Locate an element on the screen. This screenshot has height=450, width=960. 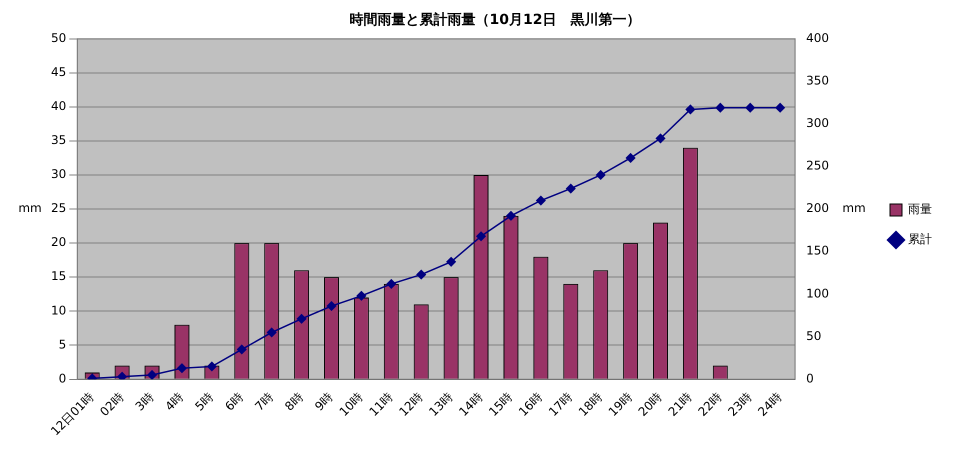
y-tick-label: 5 is located at coordinates (62, 344).